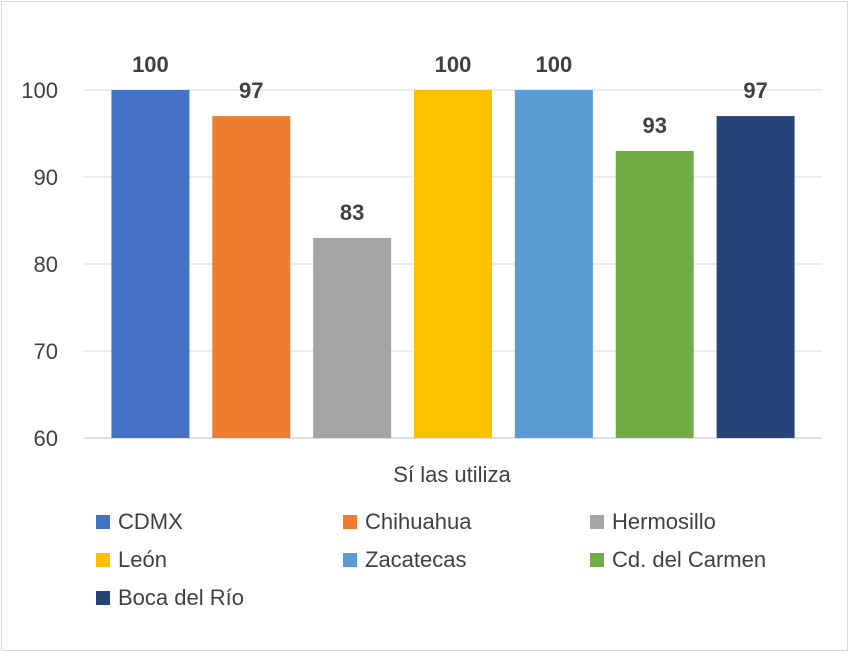  I want to click on legend-item: Chihuahua, so click(466, 521).